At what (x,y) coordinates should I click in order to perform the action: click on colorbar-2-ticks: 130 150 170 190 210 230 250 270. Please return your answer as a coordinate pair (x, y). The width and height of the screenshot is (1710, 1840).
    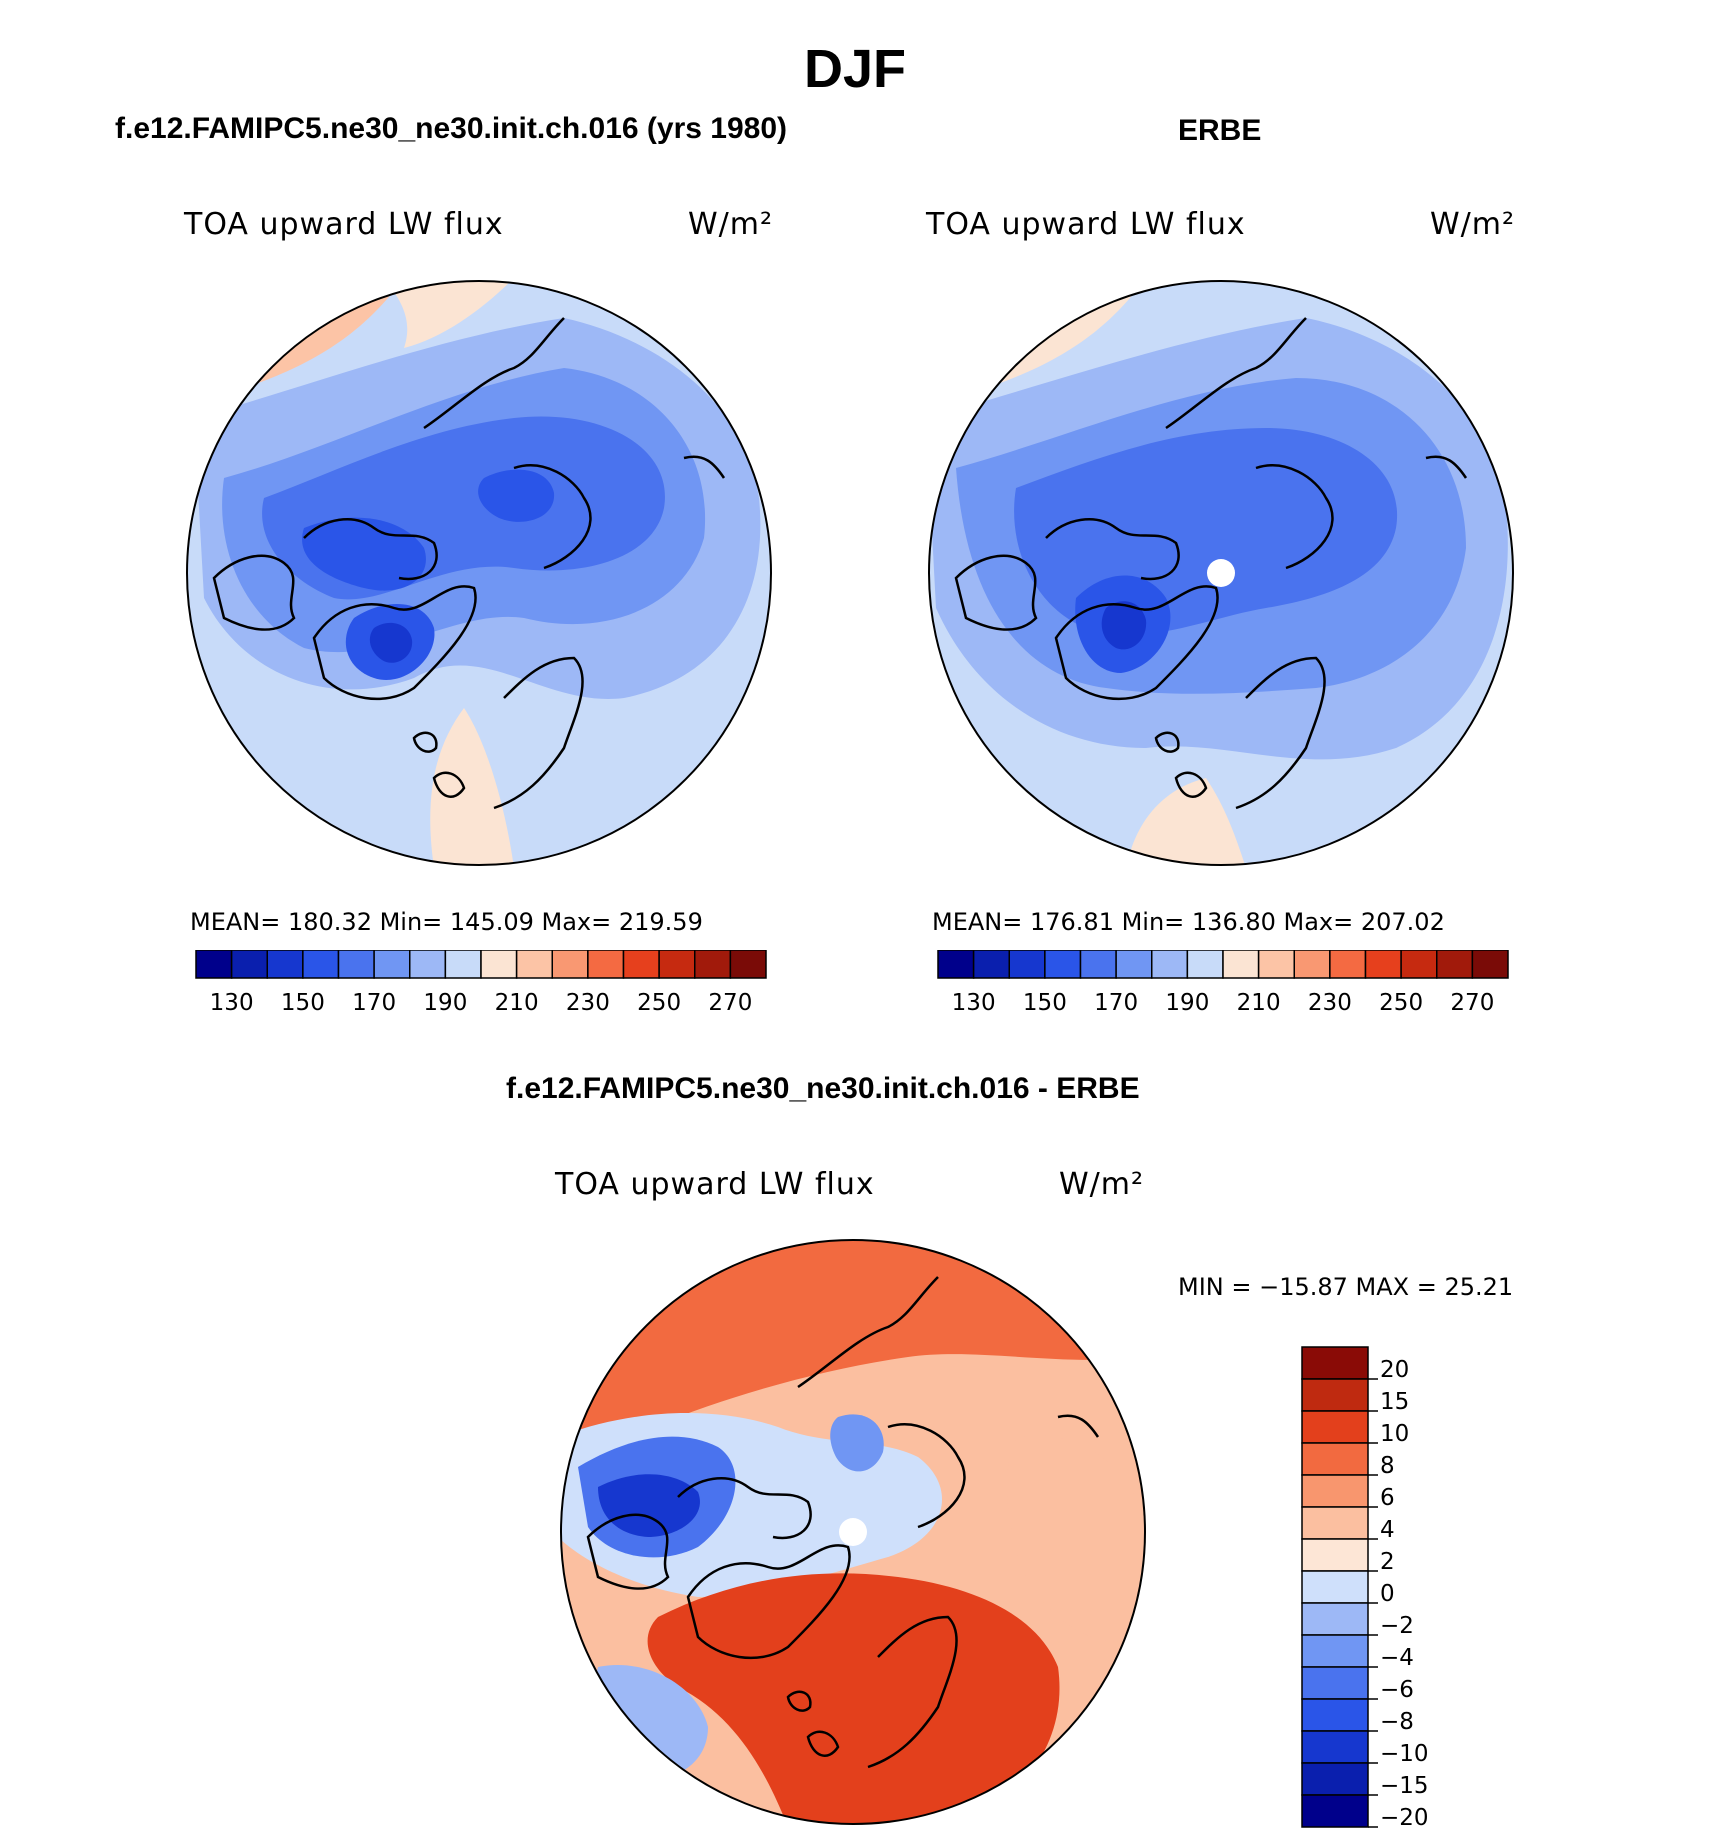
    Looking at the image, I should click on (1223, 1003).